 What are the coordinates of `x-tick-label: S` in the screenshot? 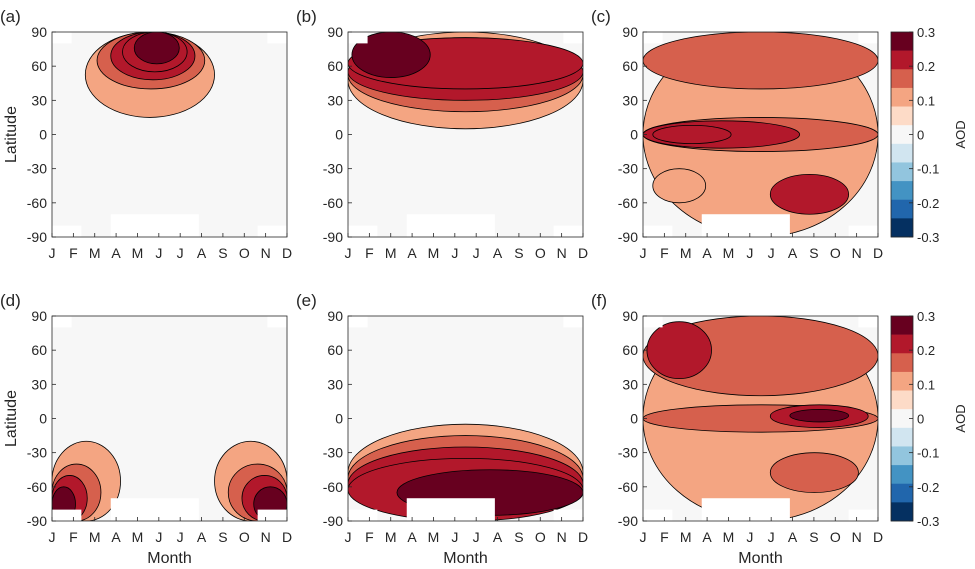 It's located at (518, 537).